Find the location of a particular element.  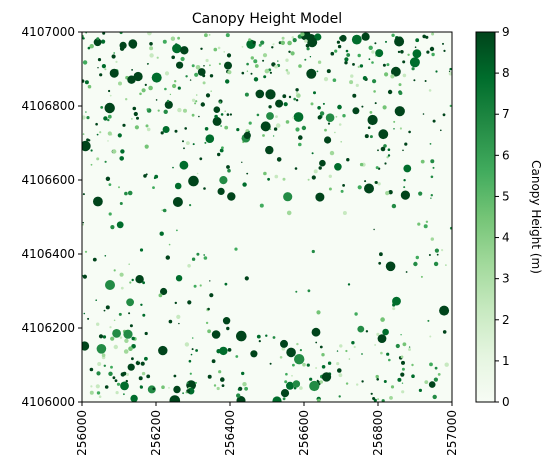

y-tick-label: 4106400 is located at coordinates (48, 254).